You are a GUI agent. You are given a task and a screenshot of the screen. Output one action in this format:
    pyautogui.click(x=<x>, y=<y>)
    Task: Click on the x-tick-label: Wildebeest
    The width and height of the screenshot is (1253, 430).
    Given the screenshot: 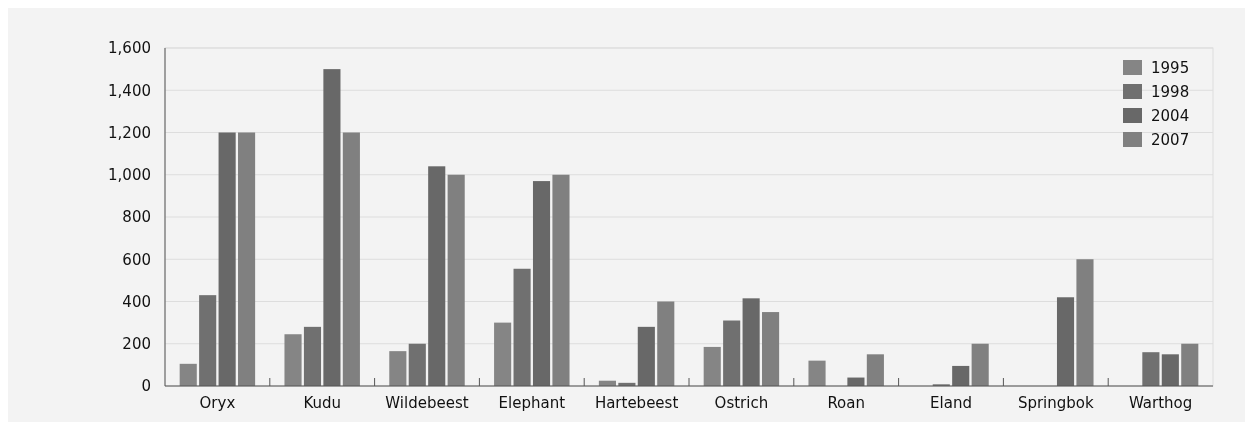 What is the action you would take?
    pyautogui.click(x=427, y=403)
    